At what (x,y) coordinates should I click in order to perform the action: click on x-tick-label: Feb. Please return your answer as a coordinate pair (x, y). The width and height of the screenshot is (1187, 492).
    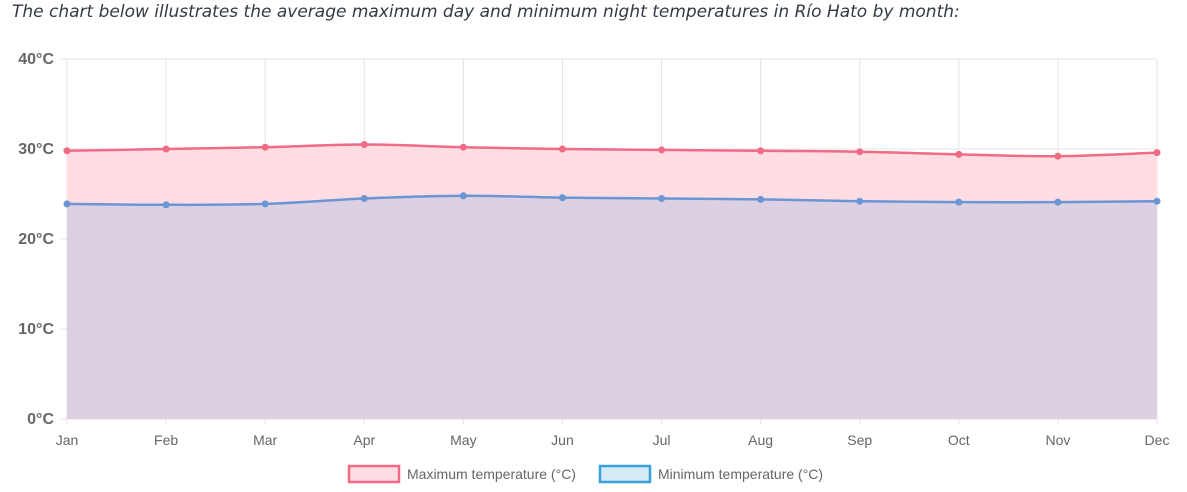
    Looking at the image, I should click on (166, 440).